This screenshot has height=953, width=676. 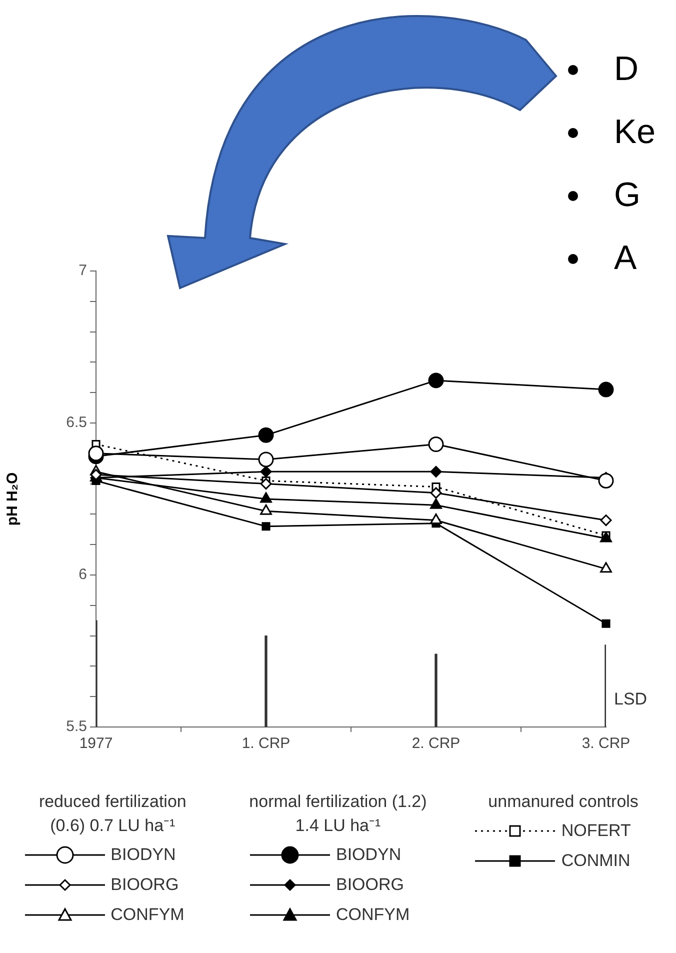 What do you see at coordinates (635, 132) in the screenshot?
I see `text: Ke` at bounding box center [635, 132].